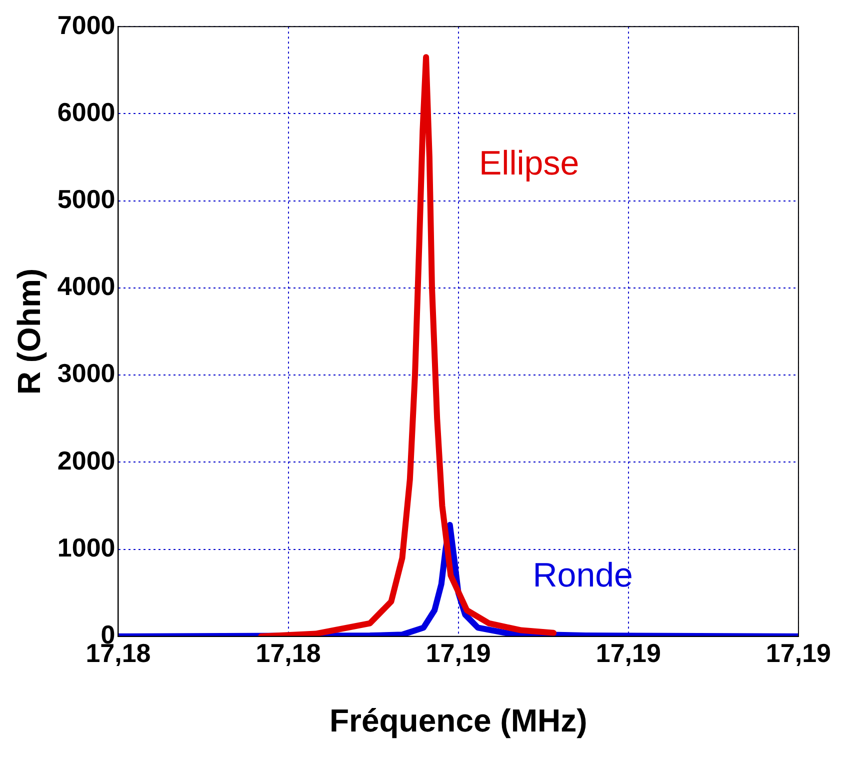  Describe the element at coordinates (86, 373) in the screenshot. I see `y-tick-label: 3000` at that location.